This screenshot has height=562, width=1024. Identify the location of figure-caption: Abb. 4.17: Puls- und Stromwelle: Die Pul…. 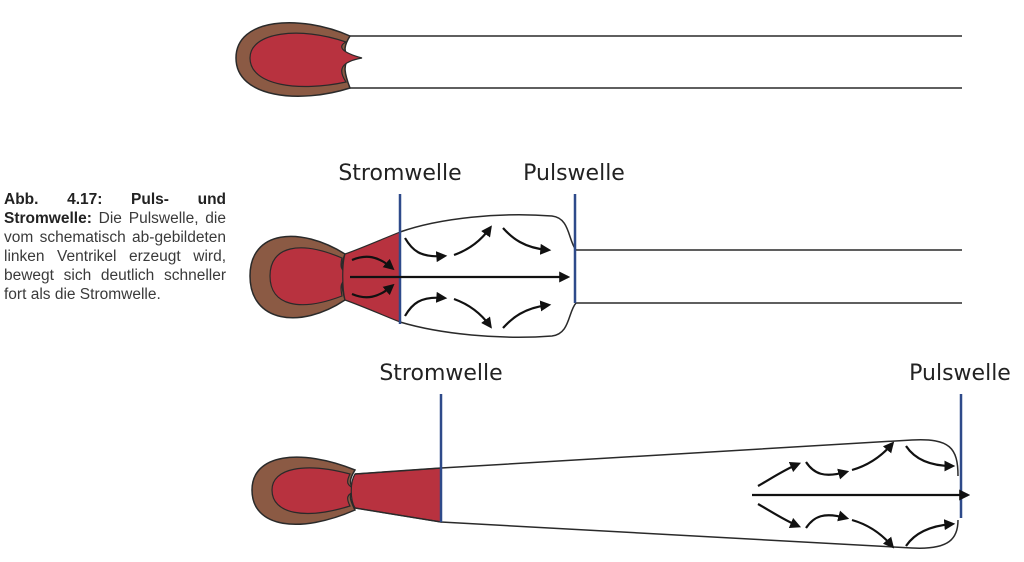
(115, 247).